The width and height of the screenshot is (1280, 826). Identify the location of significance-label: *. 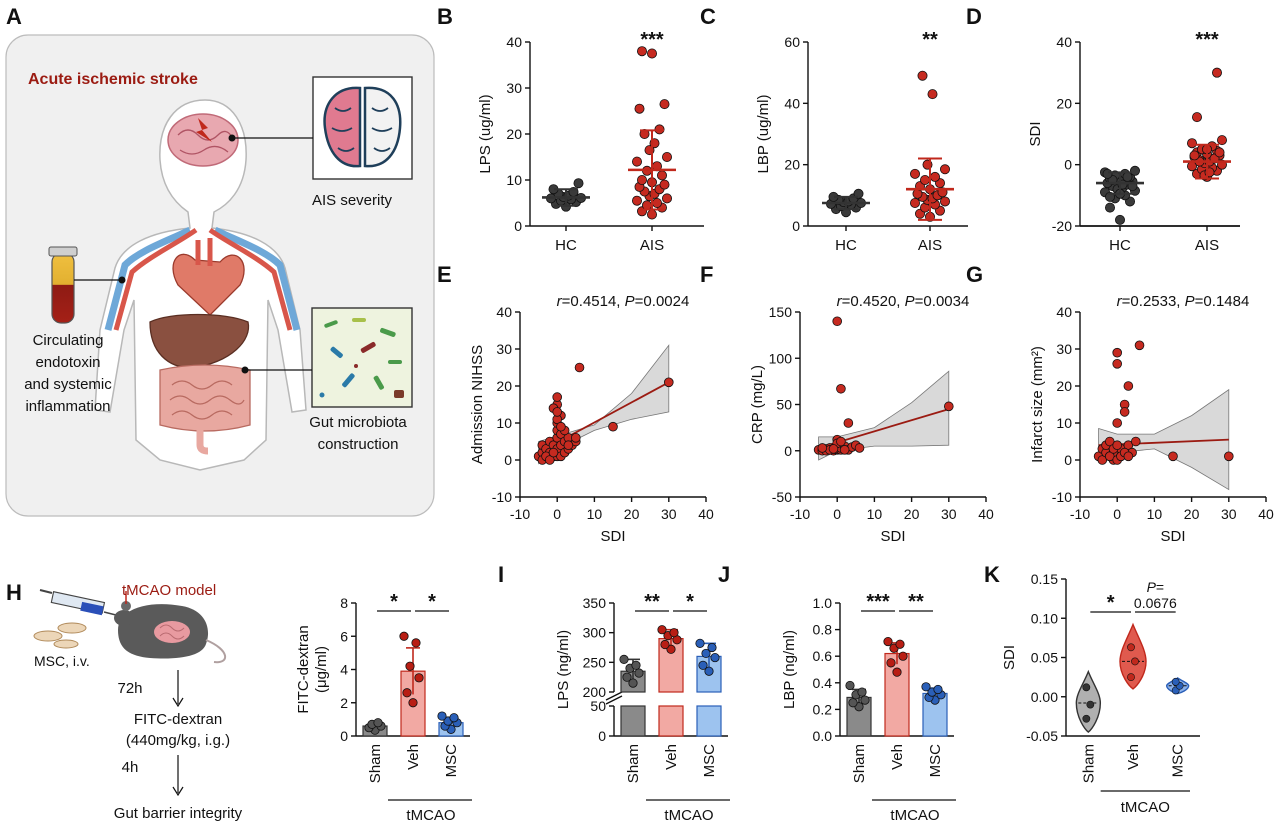
(394, 602).